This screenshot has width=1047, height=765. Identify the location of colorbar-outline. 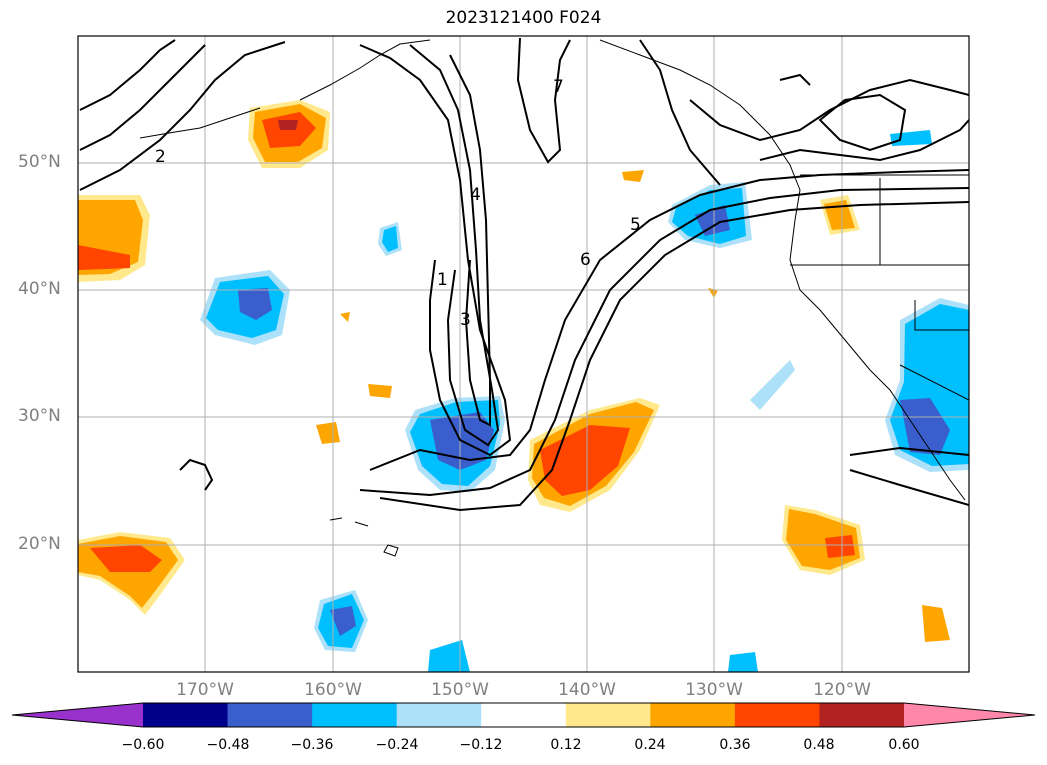
(523, 715).